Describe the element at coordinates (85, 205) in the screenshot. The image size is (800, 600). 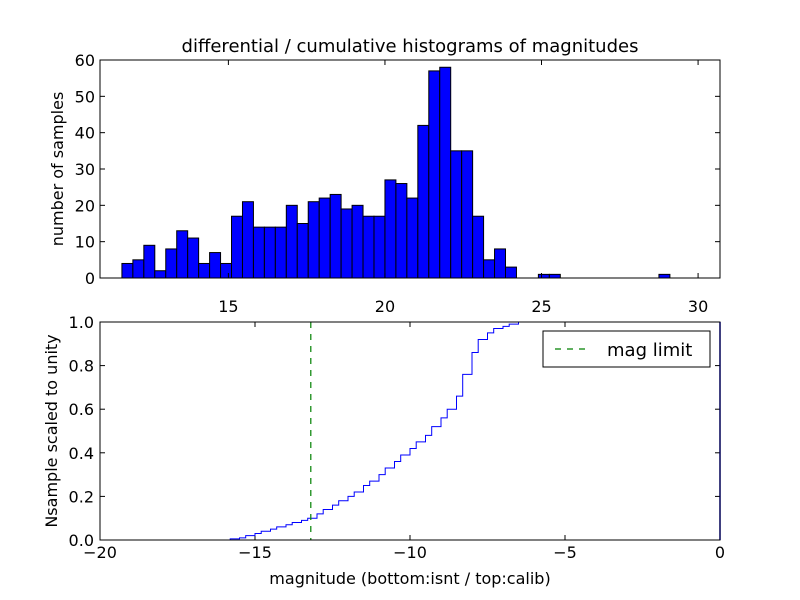
I see `y-tick-label: 20` at that location.